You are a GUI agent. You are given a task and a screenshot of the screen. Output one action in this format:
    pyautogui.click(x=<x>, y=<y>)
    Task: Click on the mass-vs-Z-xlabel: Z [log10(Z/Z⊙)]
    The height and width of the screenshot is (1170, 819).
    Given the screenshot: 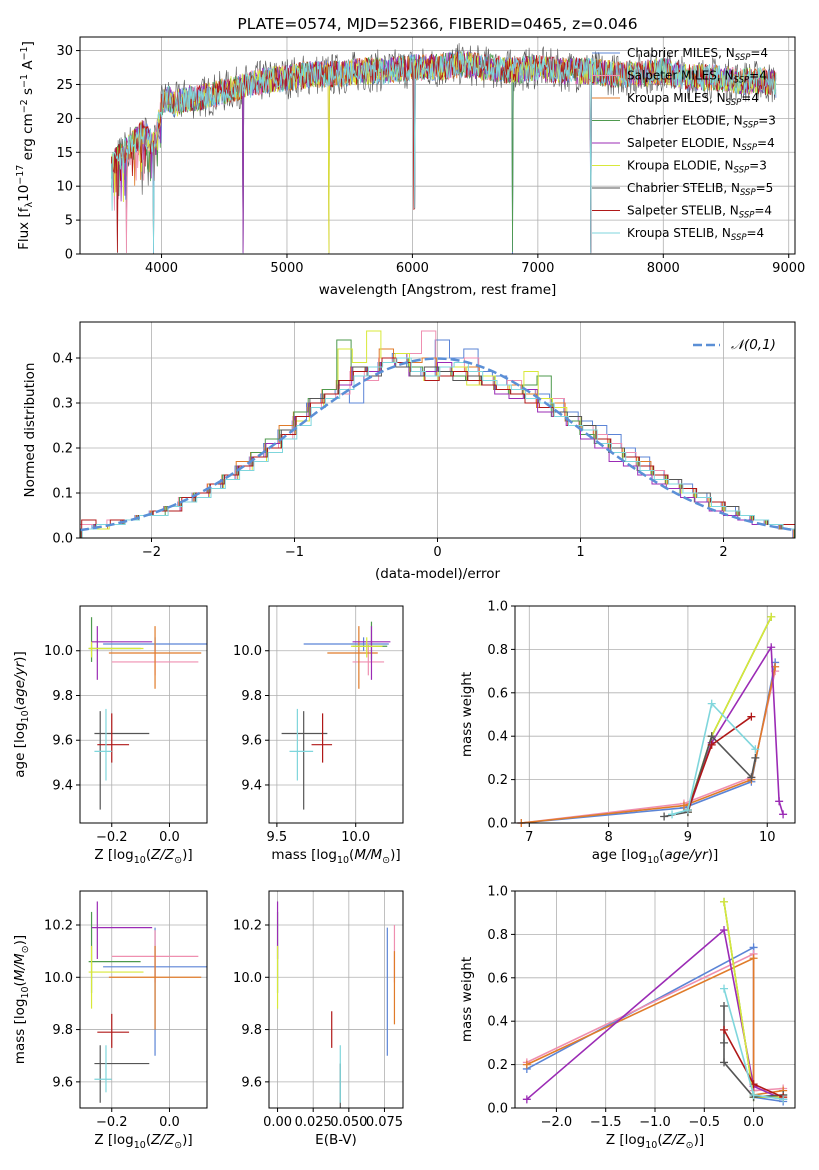 What is the action you would take?
    pyautogui.click(x=143, y=1141)
    